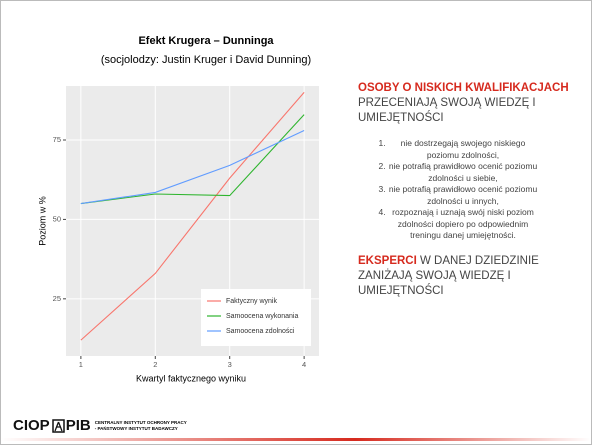  What do you see at coordinates (191, 378) in the screenshot?
I see `x-axis-label: Kwartyl faktycznego wyniku` at bounding box center [191, 378].